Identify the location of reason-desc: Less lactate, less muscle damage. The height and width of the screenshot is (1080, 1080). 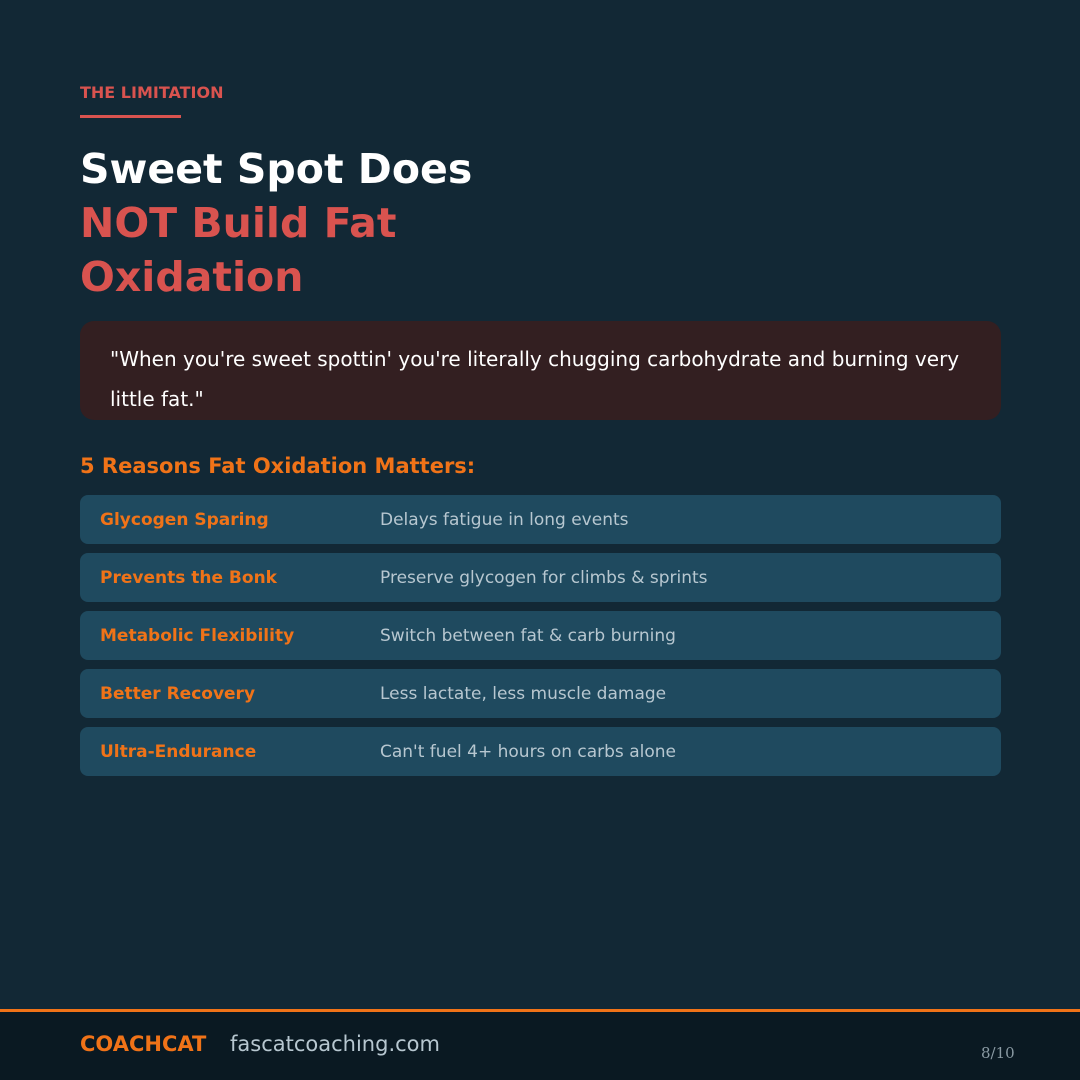
(523, 693).